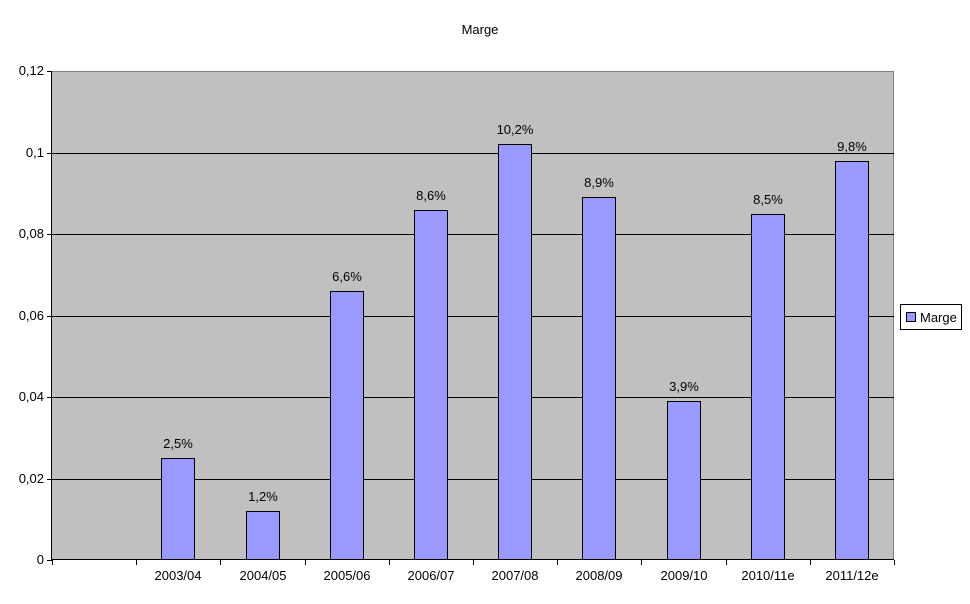  What do you see at coordinates (911, 317) in the screenshot?
I see `legend-swatch-marge` at bounding box center [911, 317].